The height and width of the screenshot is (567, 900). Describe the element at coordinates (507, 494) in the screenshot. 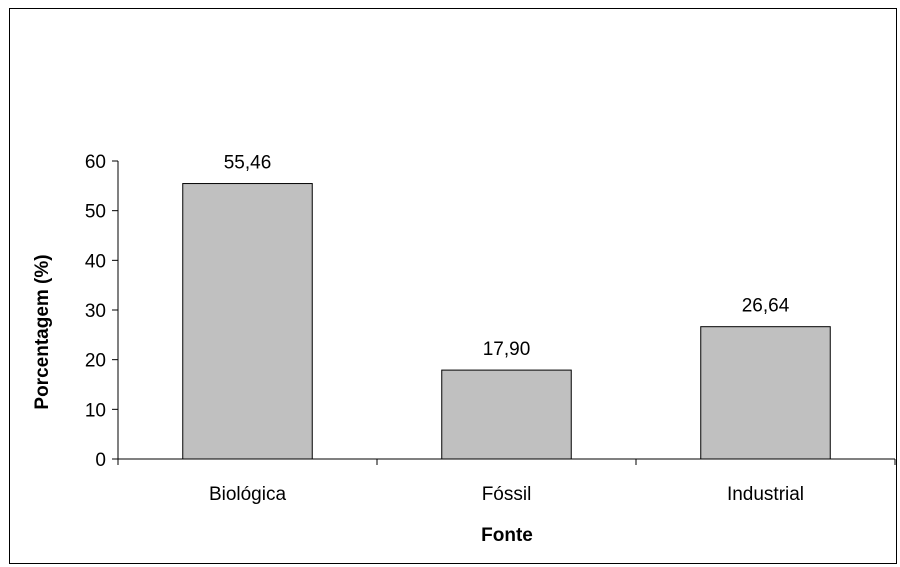

I see `x-category-label: Fóssil` at that location.